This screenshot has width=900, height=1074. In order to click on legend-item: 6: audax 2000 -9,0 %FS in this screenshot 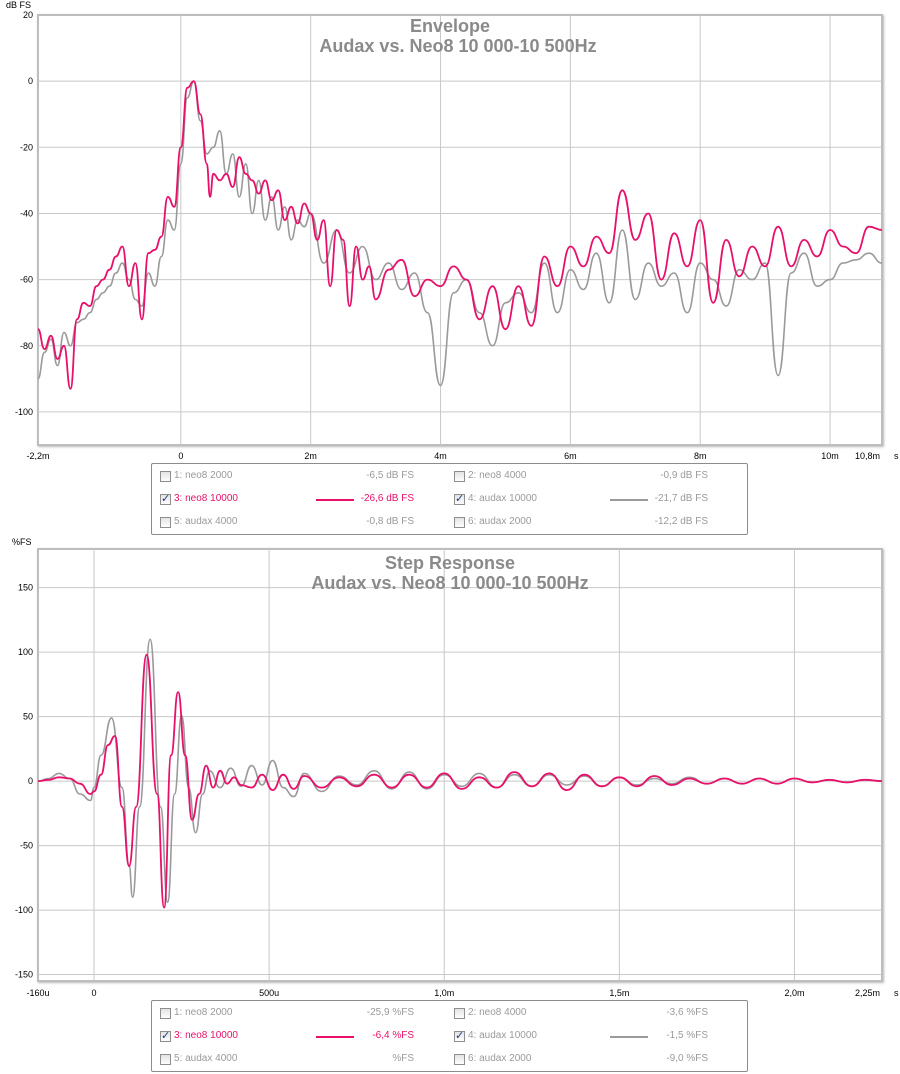, I will do `click(595, 1060)`.